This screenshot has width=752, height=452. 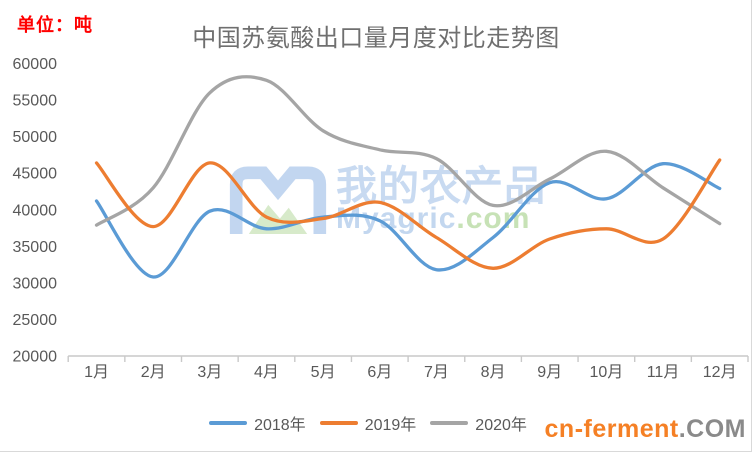 I want to click on watermark: 我的农产品 Myagric.com, so click(x=392, y=201).